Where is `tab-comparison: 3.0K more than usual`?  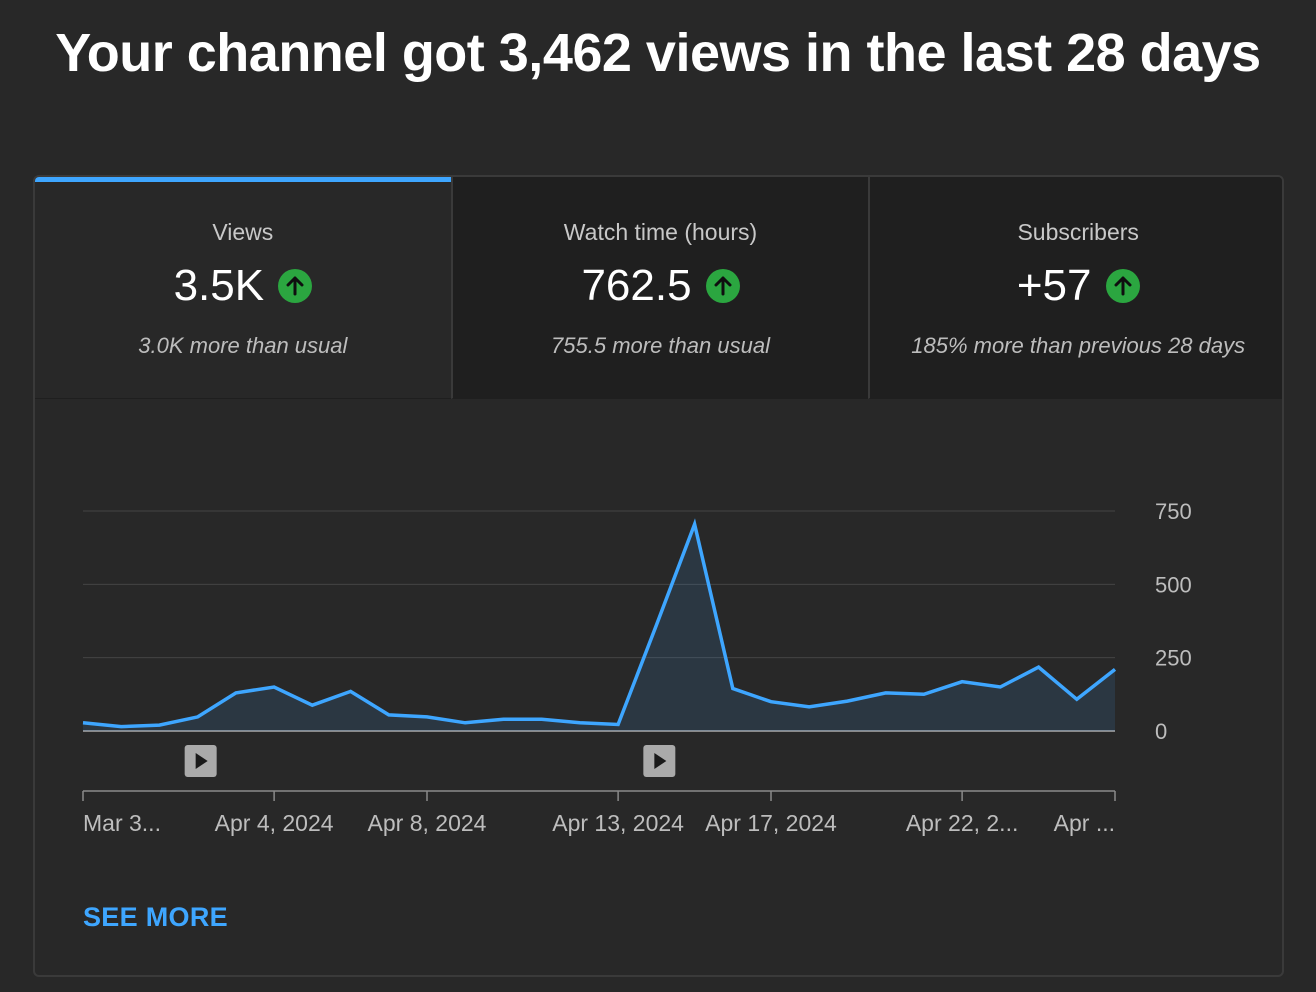
tab-comparison: 3.0K more than usual is located at coordinates (243, 345).